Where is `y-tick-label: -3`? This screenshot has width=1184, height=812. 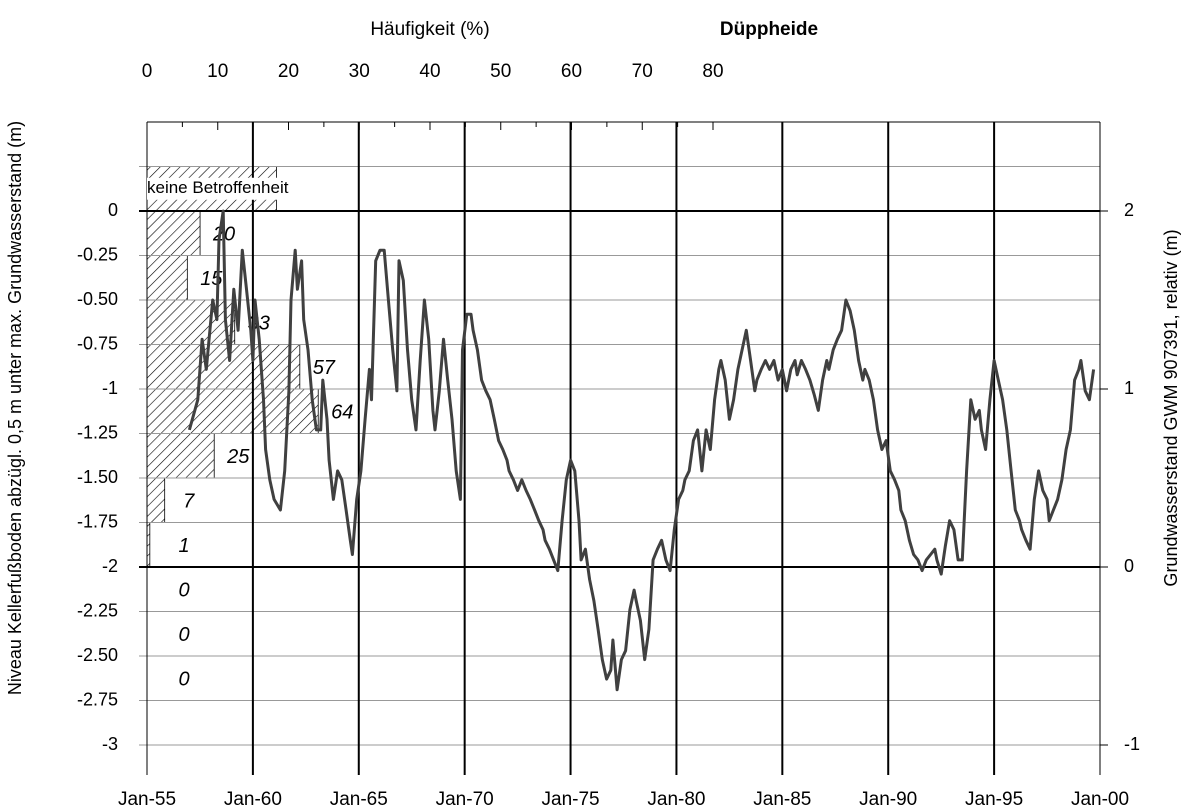
y-tick-label: -3 is located at coordinates (110, 744).